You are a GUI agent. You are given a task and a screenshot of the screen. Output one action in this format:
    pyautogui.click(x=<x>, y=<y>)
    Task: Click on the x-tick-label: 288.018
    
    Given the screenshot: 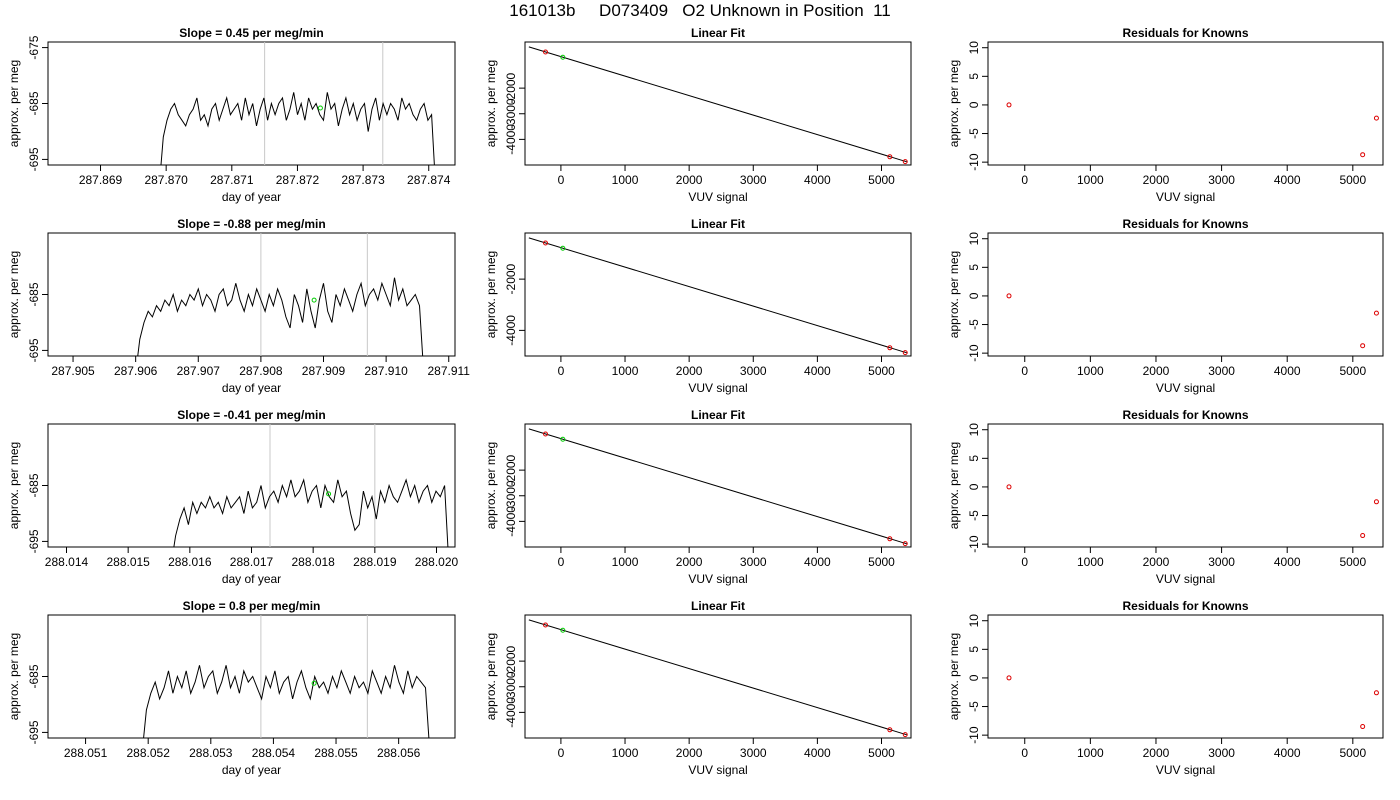 What is the action you would take?
    pyautogui.click(x=313, y=562)
    